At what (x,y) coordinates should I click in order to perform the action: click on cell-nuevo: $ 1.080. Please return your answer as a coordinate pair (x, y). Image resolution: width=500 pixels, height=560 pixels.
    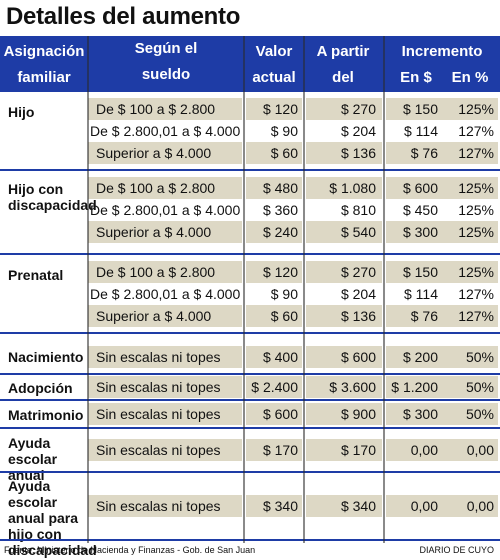
    Looking at the image, I should click on (352, 188).